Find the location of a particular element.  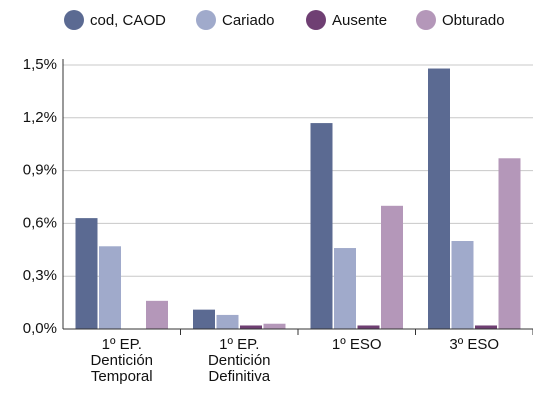

x-tick-label: 3º ESO is located at coordinates (474, 344).